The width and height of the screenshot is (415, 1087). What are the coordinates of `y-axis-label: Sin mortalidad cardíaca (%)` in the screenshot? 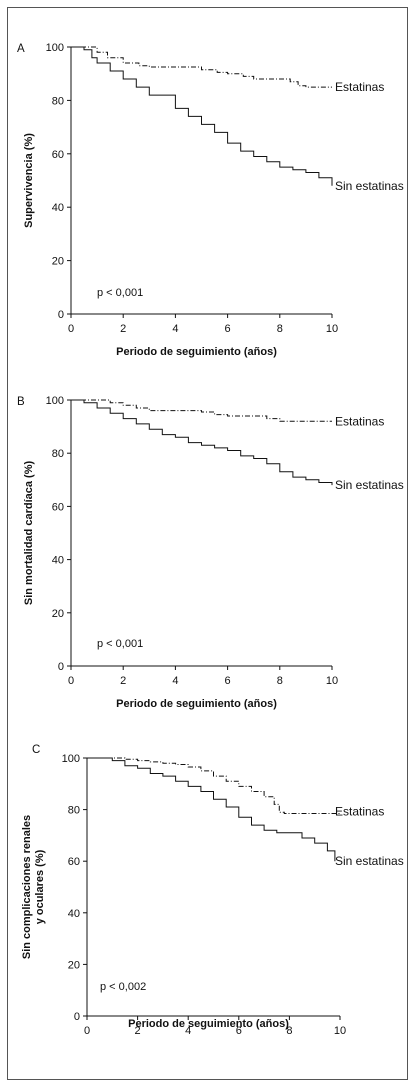 It's located at (29, 533).